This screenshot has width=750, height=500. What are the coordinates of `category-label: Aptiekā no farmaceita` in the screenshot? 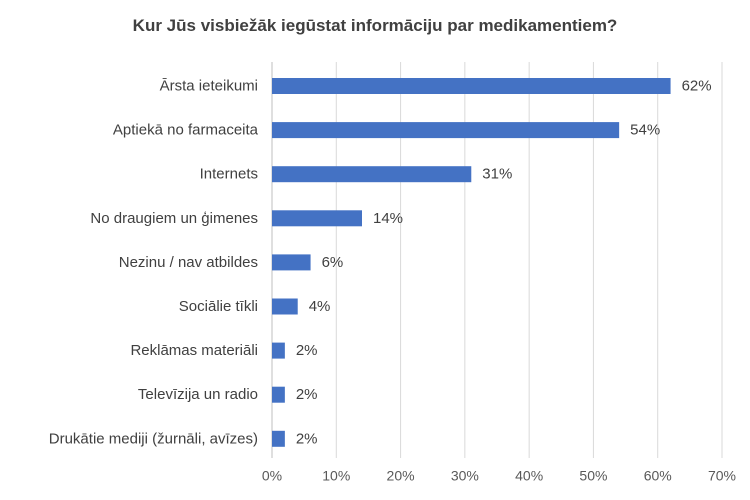 It's located at (186, 130).